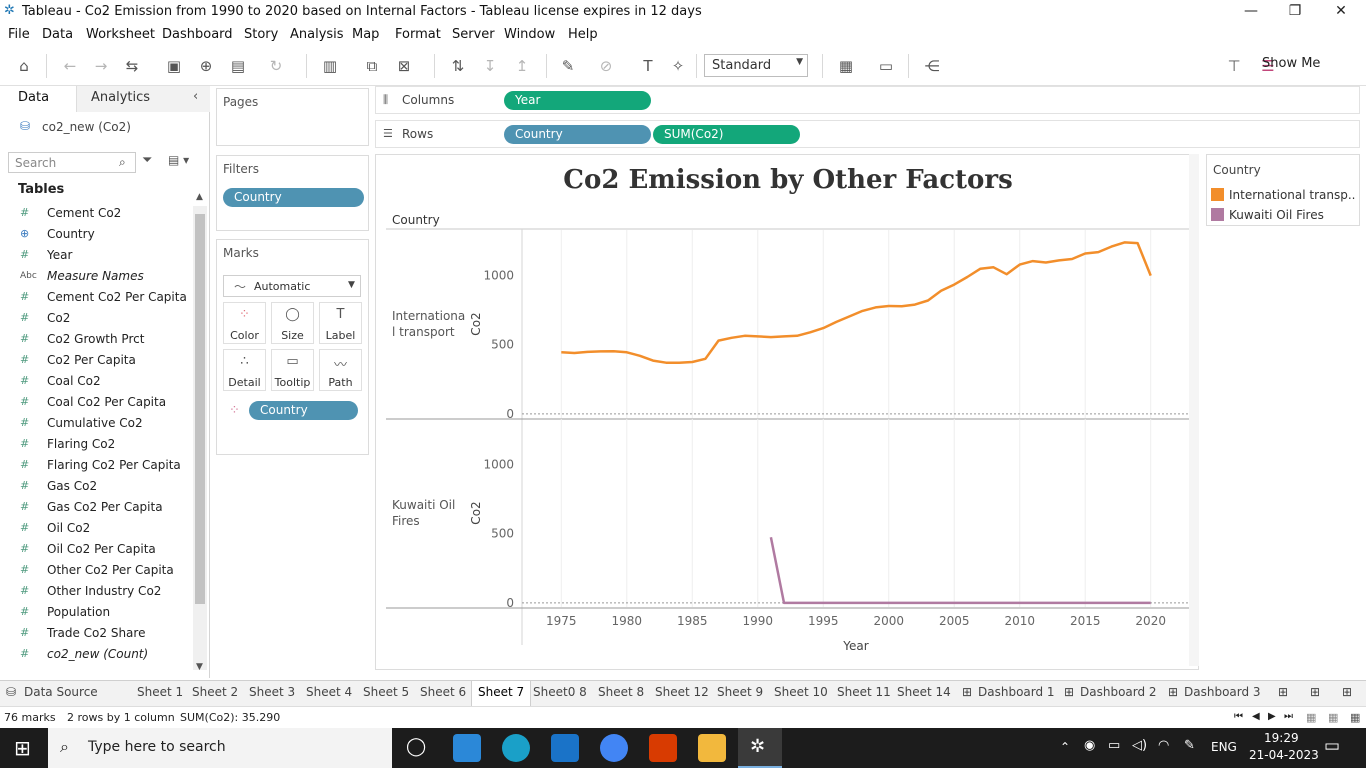 The image size is (1366, 768). What do you see at coordinates (1114, 745) in the screenshot?
I see `battery-icon: ▭` at bounding box center [1114, 745].